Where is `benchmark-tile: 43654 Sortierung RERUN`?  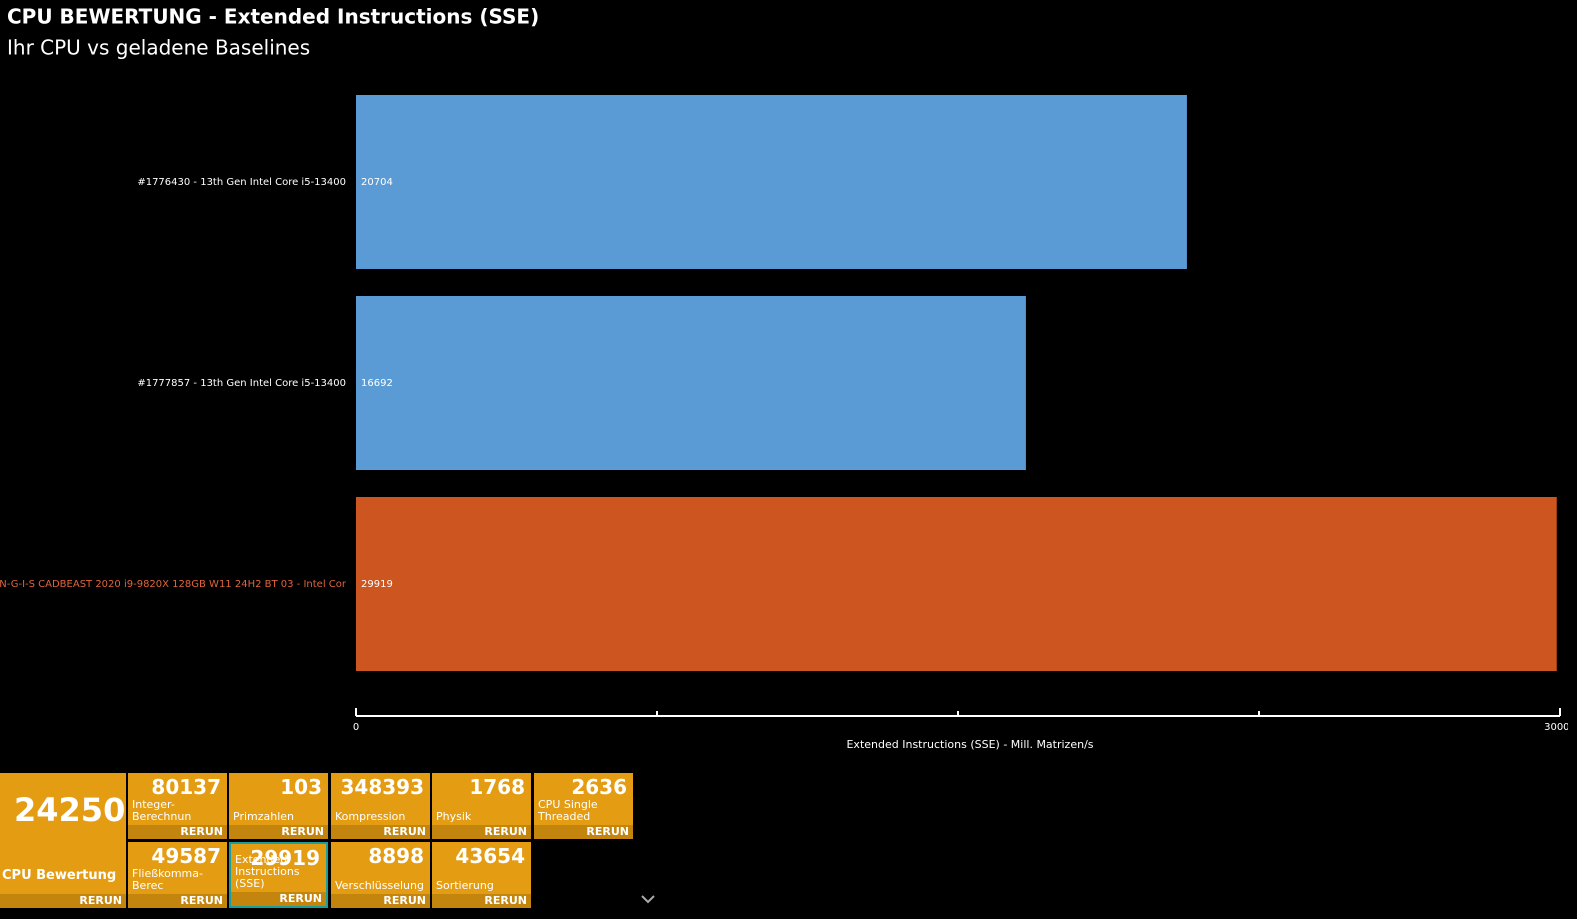
benchmark-tile: 43654 Sortierung RERUN is located at coordinates (481, 875).